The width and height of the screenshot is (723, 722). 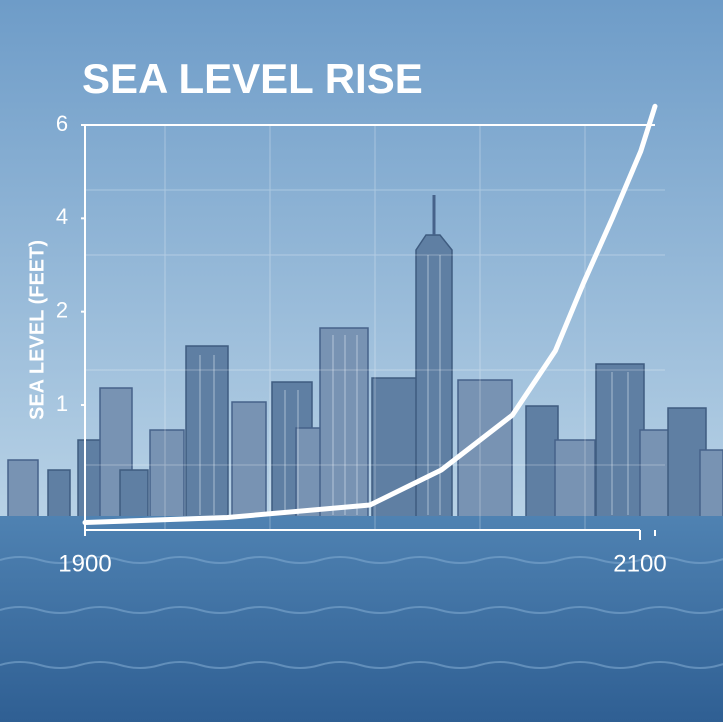 What do you see at coordinates (62, 123) in the screenshot?
I see `y-tick-label: 6` at bounding box center [62, 123].